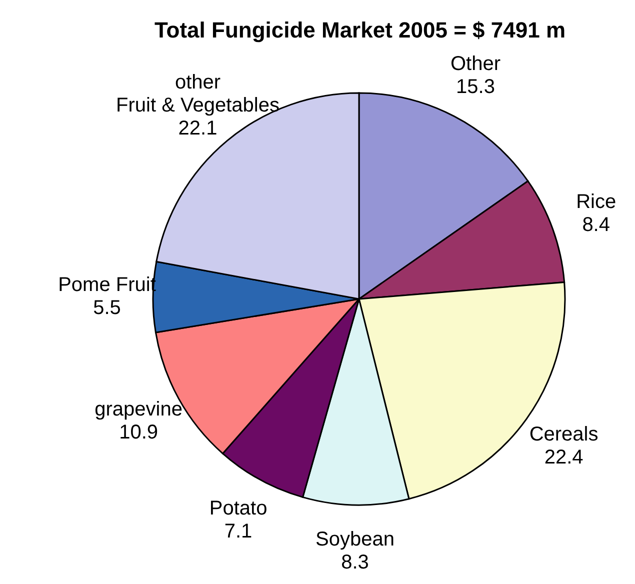 The image size is (635, 584). I want to click on slice-label: Soybean, so click(355, 539).